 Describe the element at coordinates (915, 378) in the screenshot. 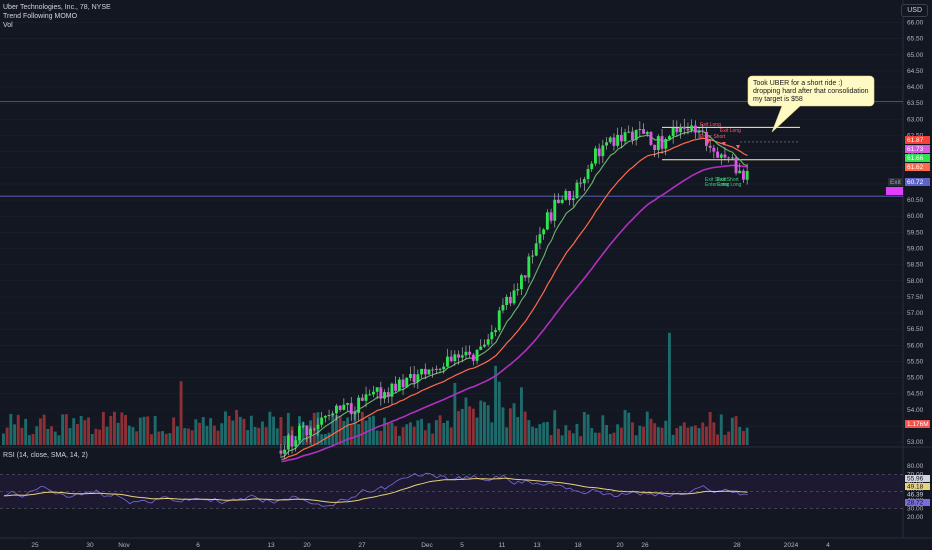

I see `price-tick-label: 55.00` at that location.